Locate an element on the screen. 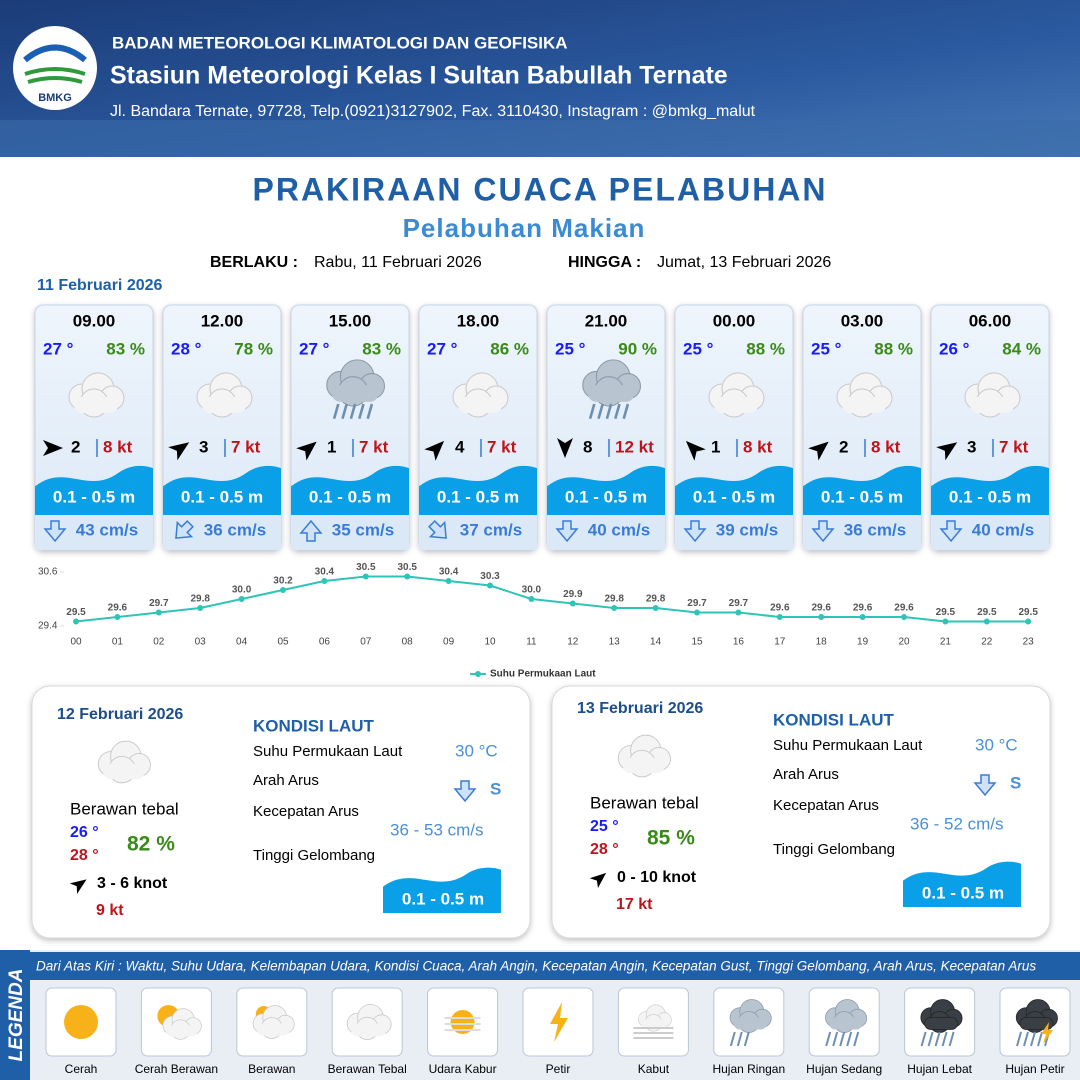 This screenshot has width=1080, height=1080. sst-value: 30 °C is located at coordinates (476, 750).